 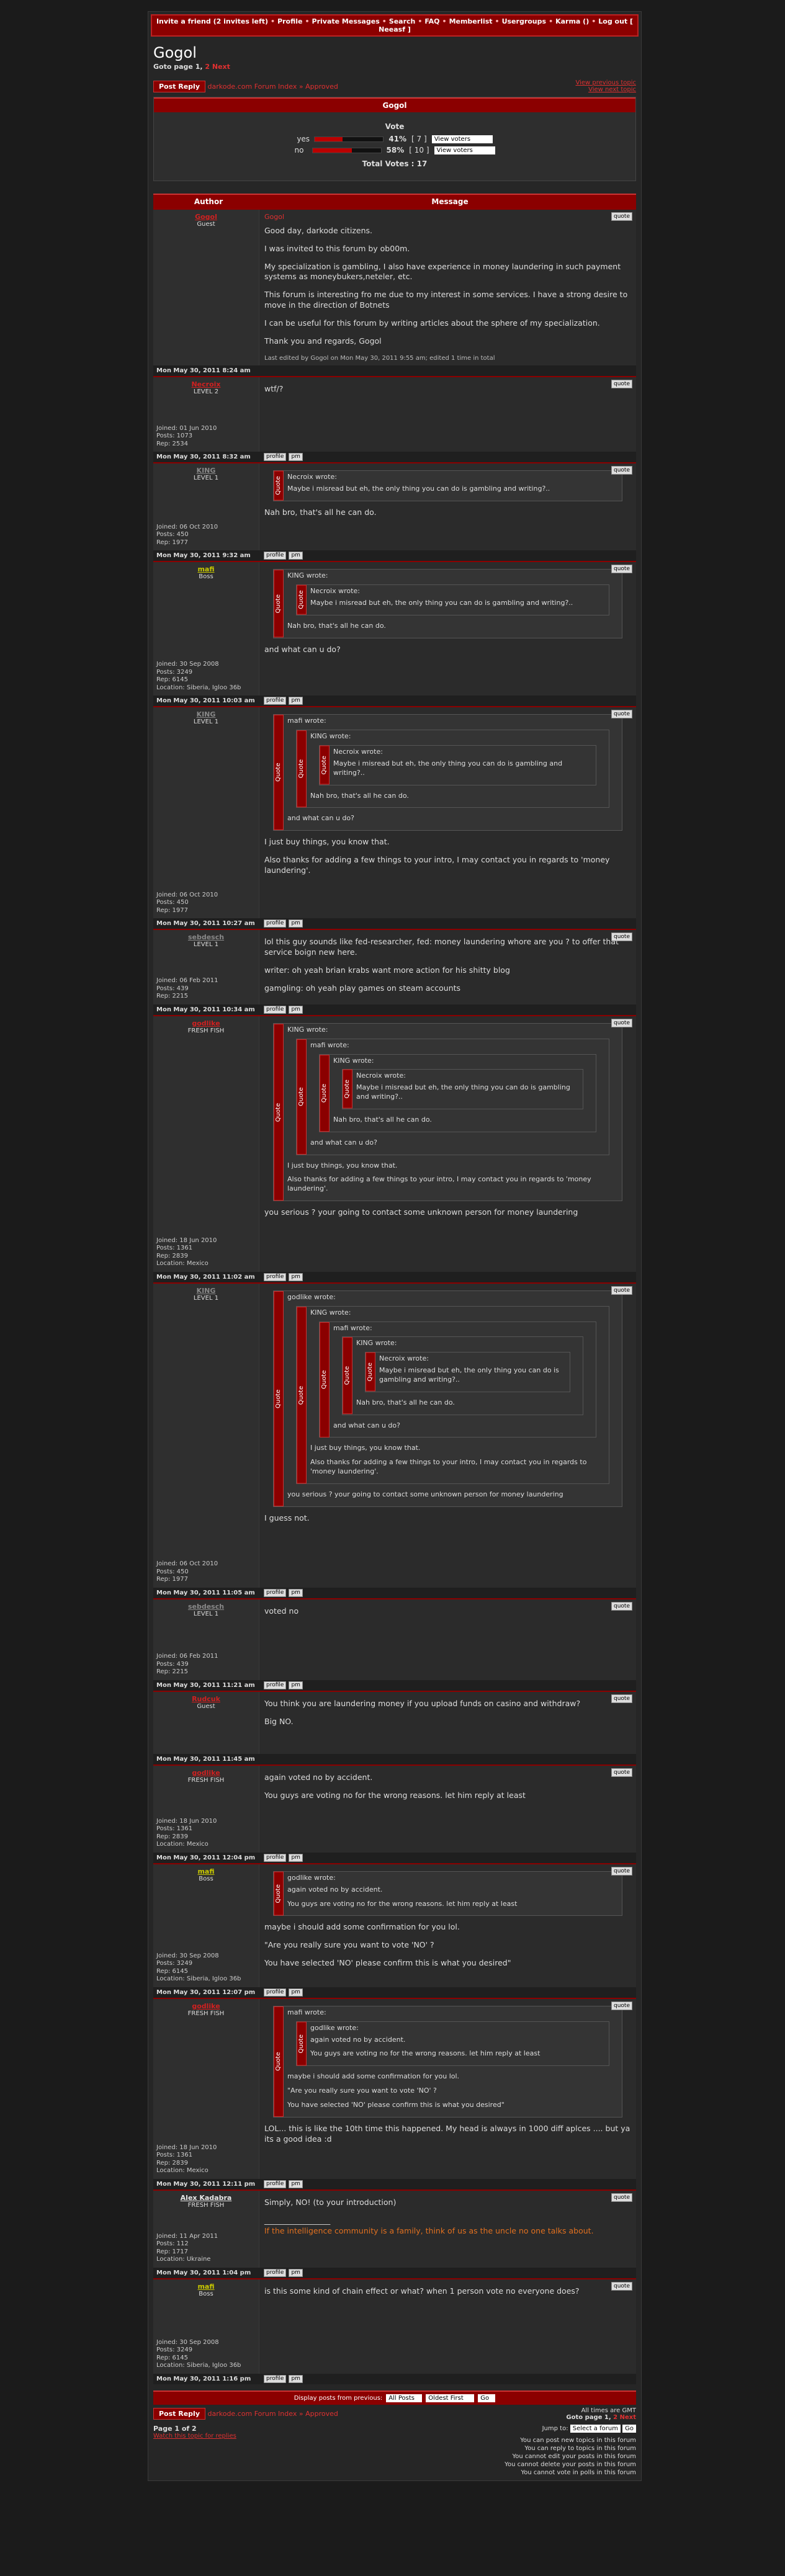 What do you see at coordinates (394, 139) in the screenshot?
I see `poll-option: yes 41% [ 7 ] View voters` at bounding box center [394, 139].